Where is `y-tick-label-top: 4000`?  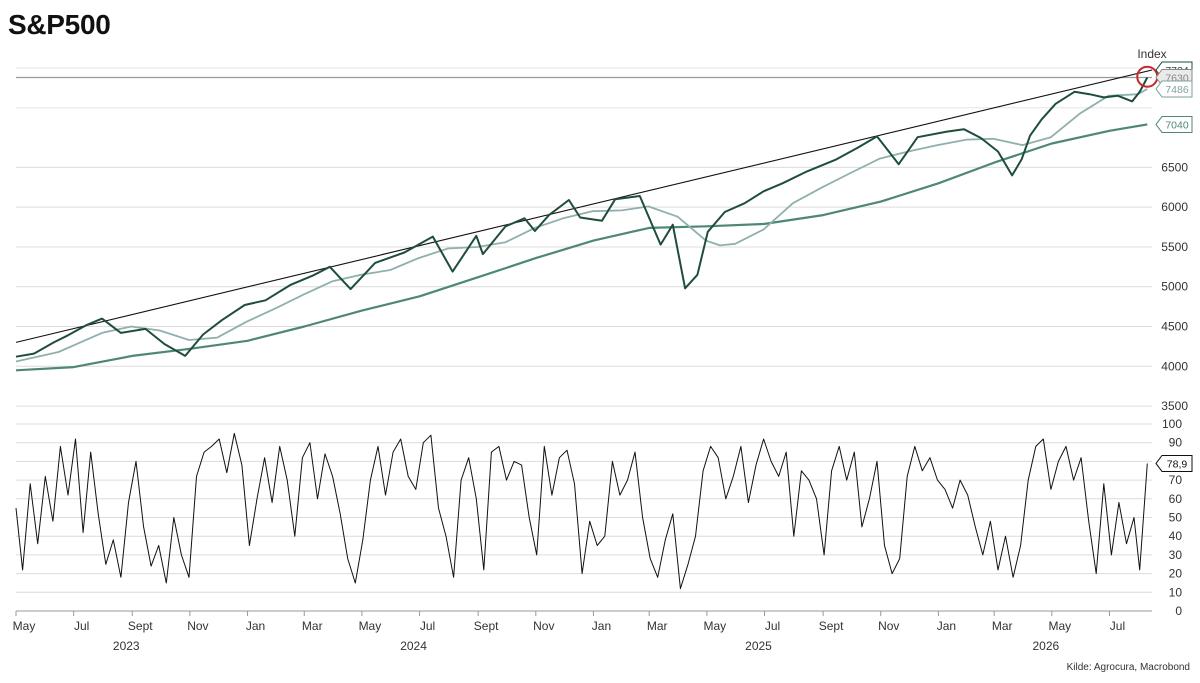 y-tick-label-top: 4000 is located at coordinates (1174, 366).